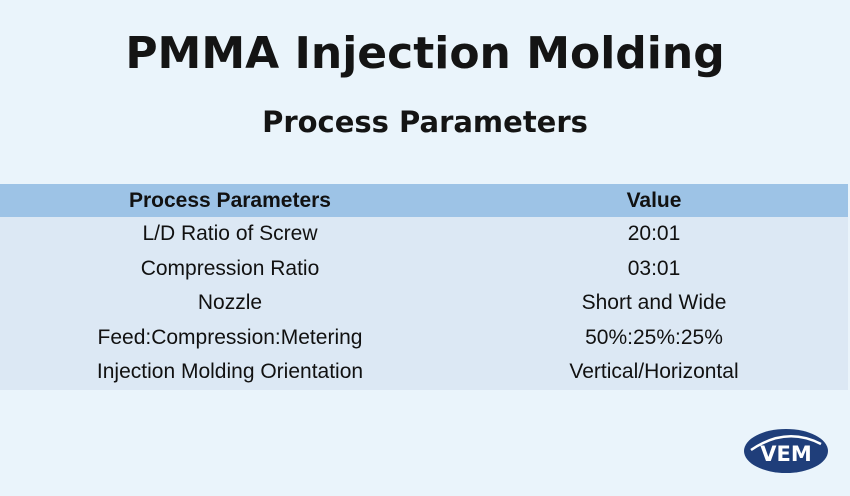  What do you see at coordinates (654, 372) in the screenshot?
I see `value-cell: Vertical/Horizontal` at bounding box center [654, 372].